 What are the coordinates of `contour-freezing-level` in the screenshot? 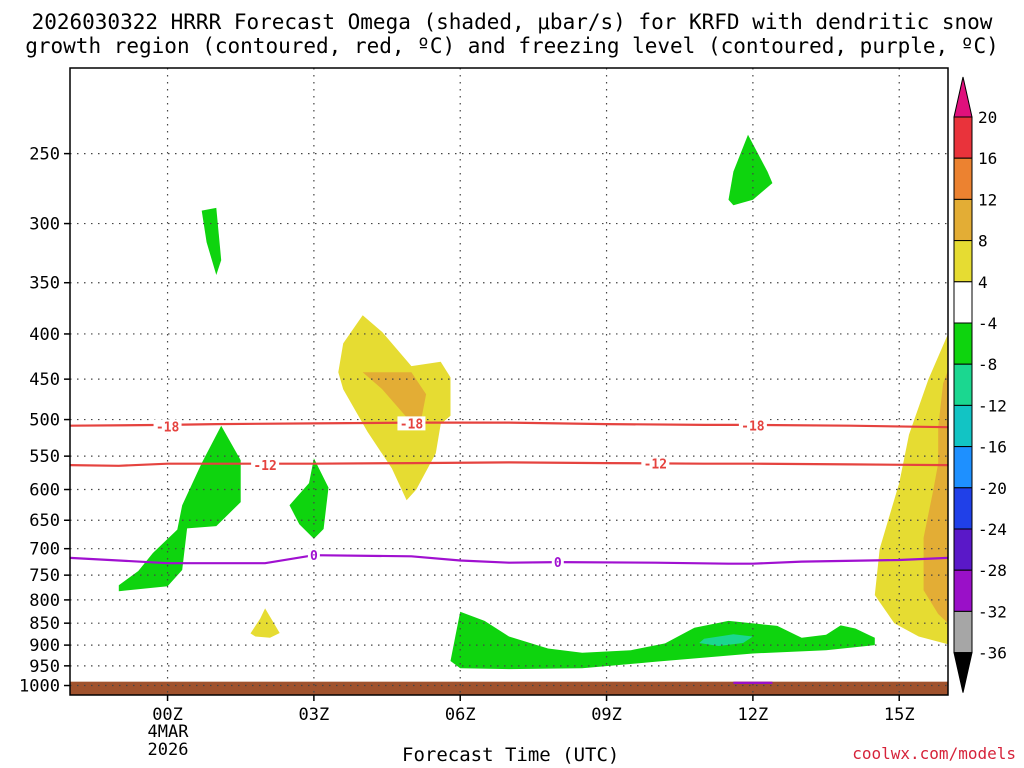 It's located at (509, 559).